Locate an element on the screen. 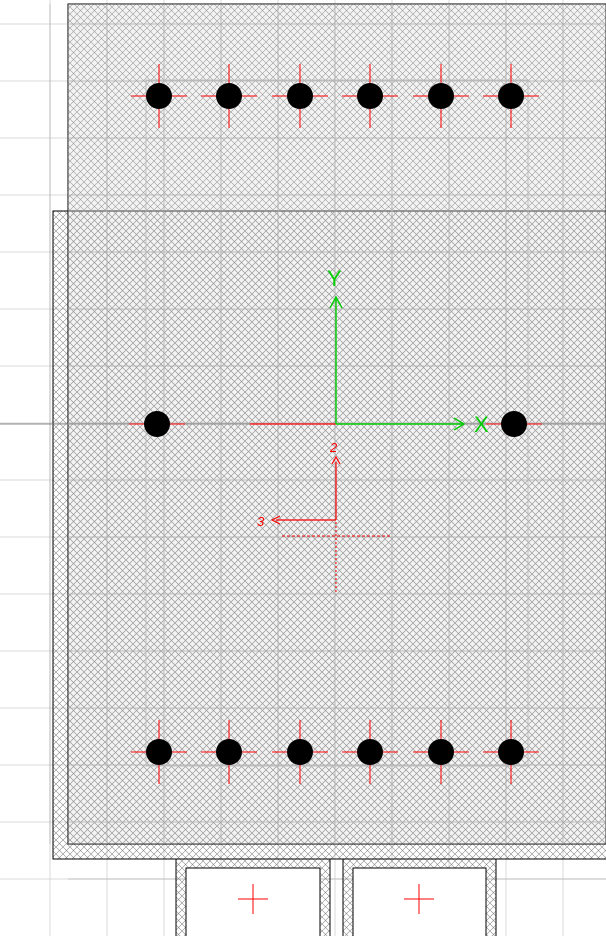 Image resolution: width=606 pixels, height=936 pixels. local-axis-3-label: 3 is located at coordinates (261, 521).